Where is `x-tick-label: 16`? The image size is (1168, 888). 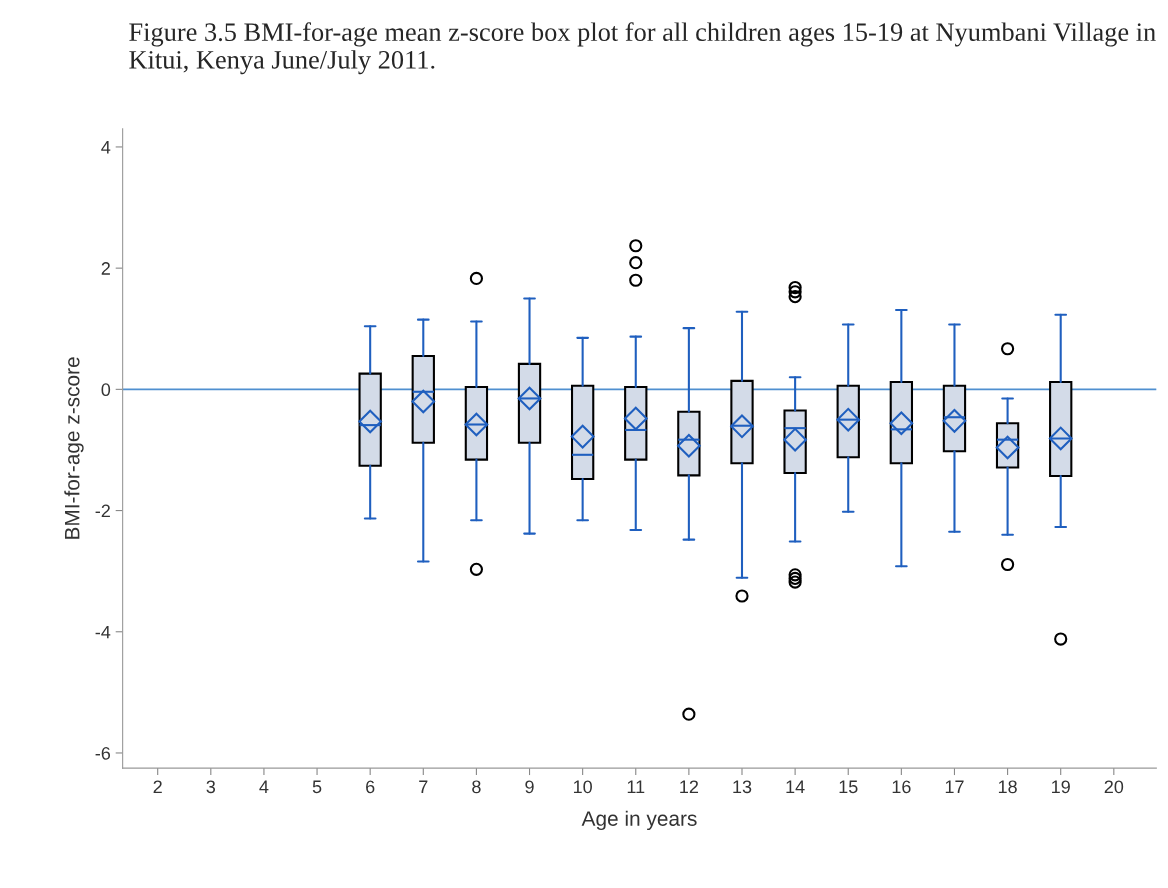
x-tick-label: 16 is located at coordinates (901, 787).